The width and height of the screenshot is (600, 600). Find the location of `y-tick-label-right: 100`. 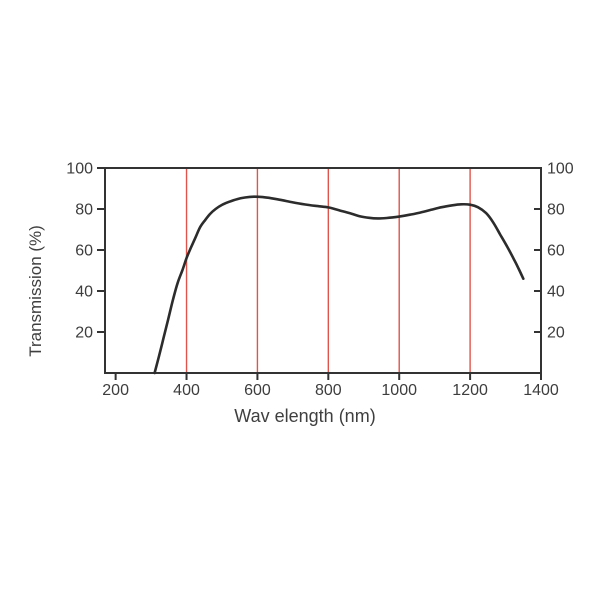

y-tick-label-right: 100 is located at coordinates (560, 169).